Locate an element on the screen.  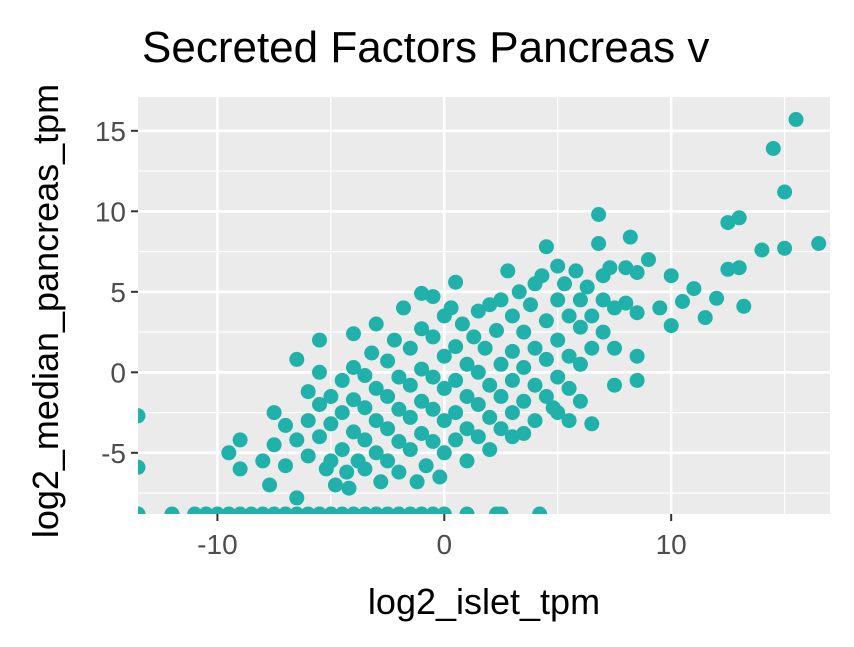
y-axis-title: log2_median_pancreas_tpm is located at coordinates (45, 311).